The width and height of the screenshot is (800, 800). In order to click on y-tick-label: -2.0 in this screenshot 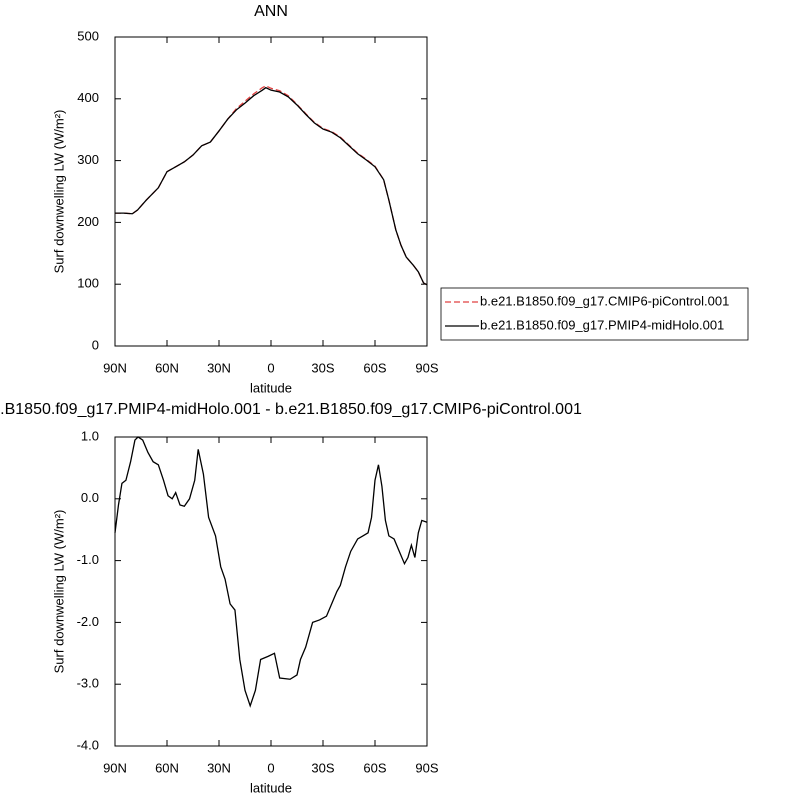, I will do `click(88, 621)`.